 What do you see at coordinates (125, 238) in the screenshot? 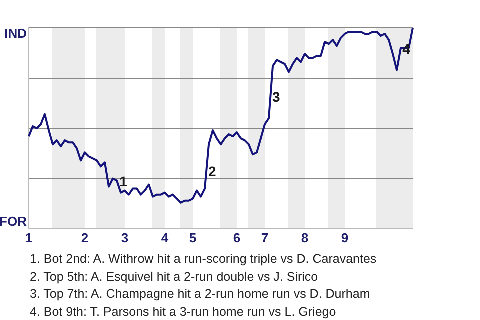
I see `x-tick-label: 3` at bounding box center [125, 238].